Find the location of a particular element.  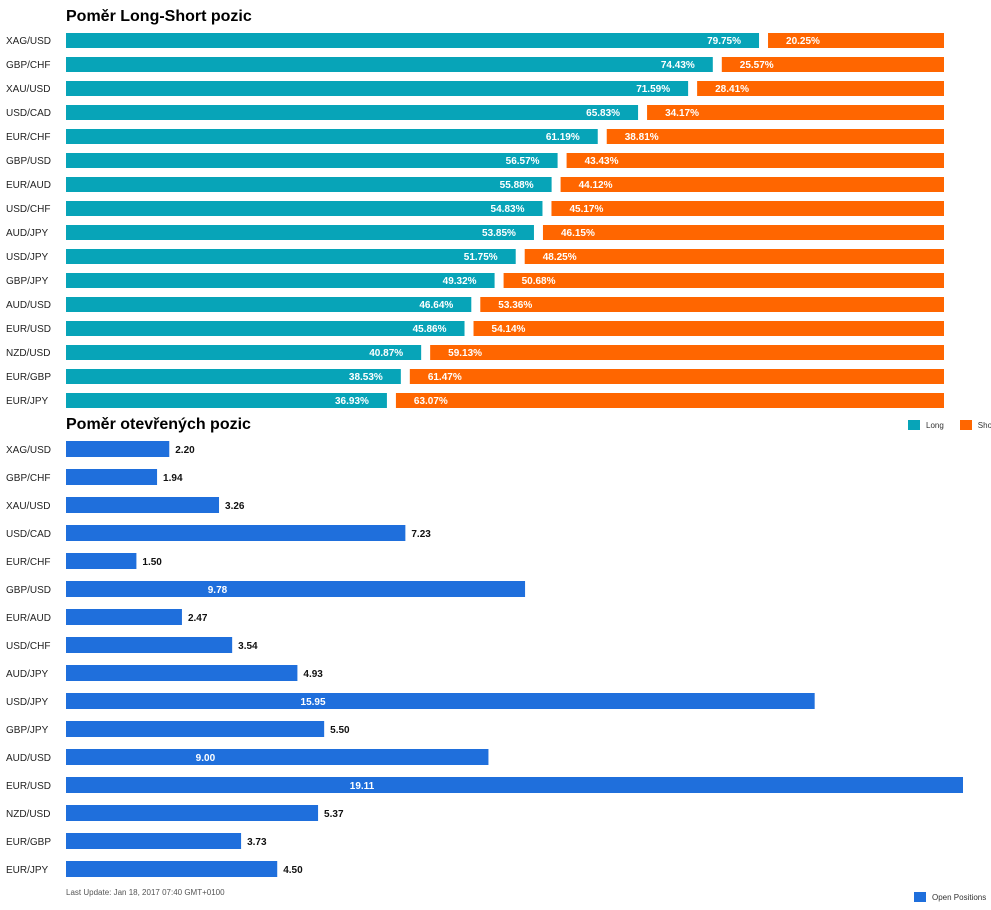

long-short-legend: Long Short is located at coordinates (949, 425).